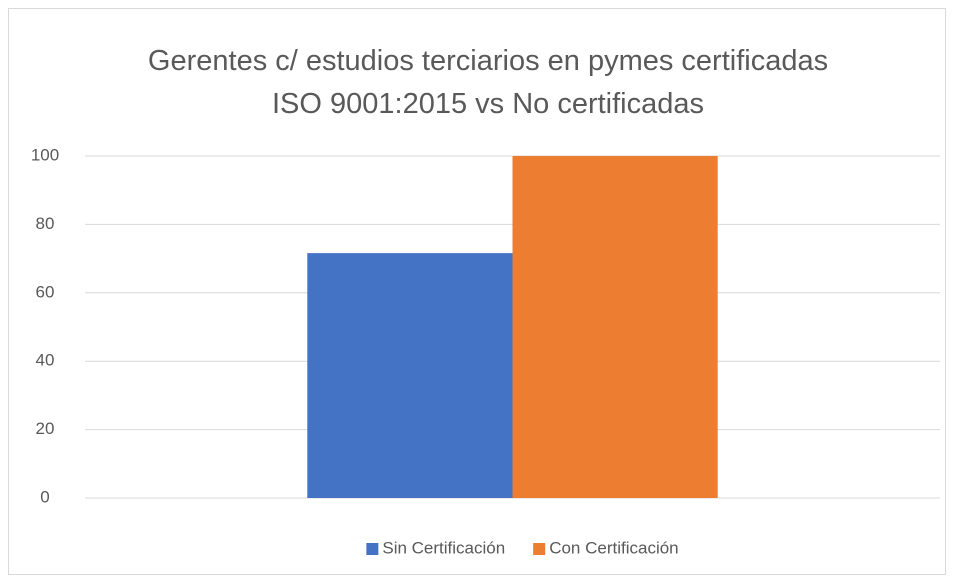  What do you see at coordinates (443, 547) in the screenshot?
I see `legend-label: Sin Certificación` at bounding box center [443, 547].